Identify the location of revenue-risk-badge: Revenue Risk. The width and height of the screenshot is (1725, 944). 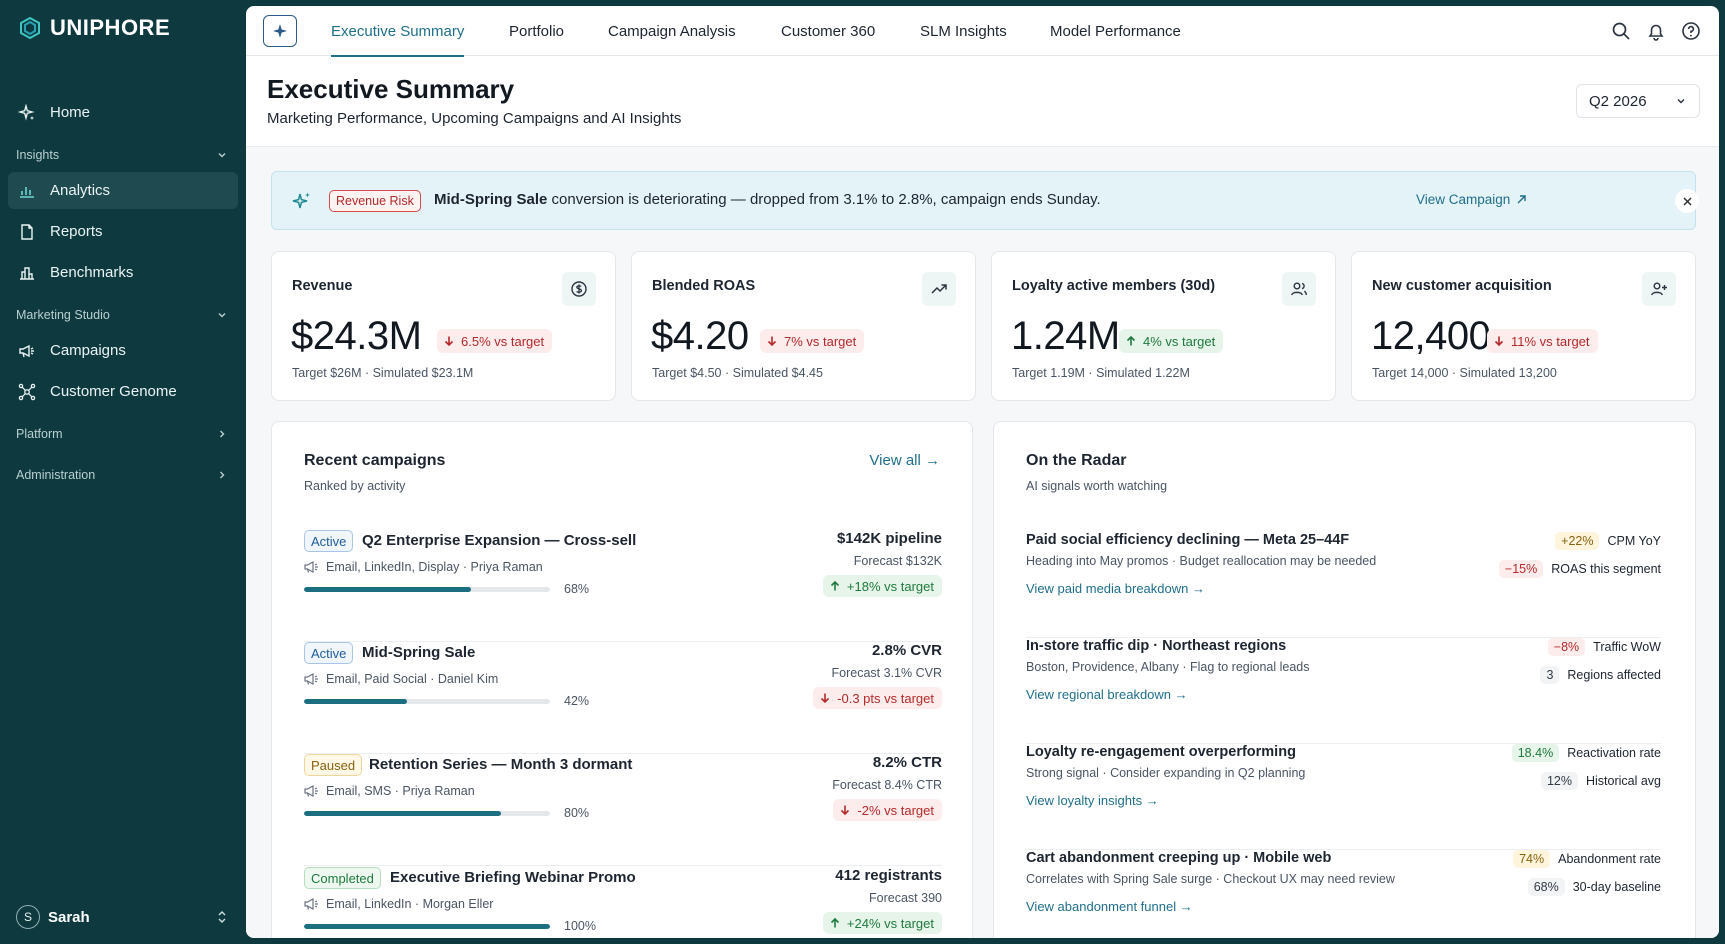
(375, 201).